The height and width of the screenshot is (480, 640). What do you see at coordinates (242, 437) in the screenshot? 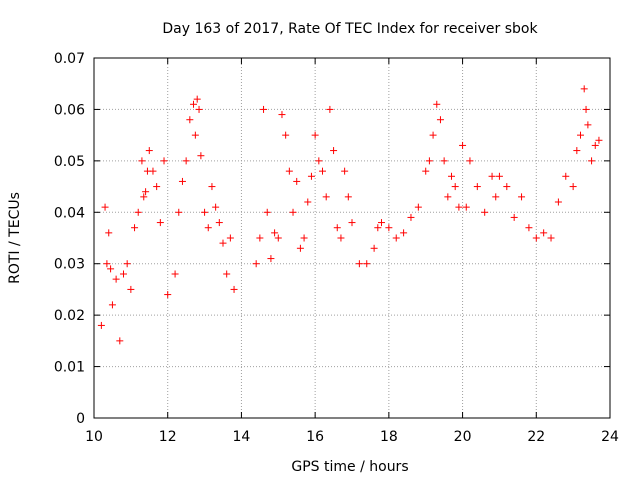
I see `x-tick-label: 14` at bounding box center [242, 437].